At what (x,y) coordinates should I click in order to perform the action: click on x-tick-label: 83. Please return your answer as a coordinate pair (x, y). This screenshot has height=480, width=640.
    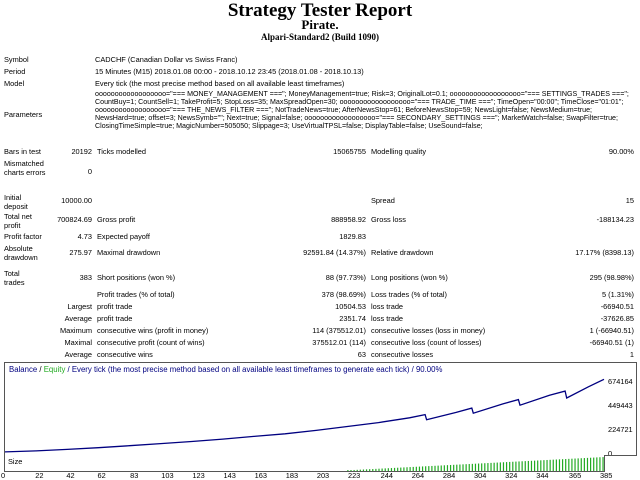
    Looking at the image, I should click on (134, 475).